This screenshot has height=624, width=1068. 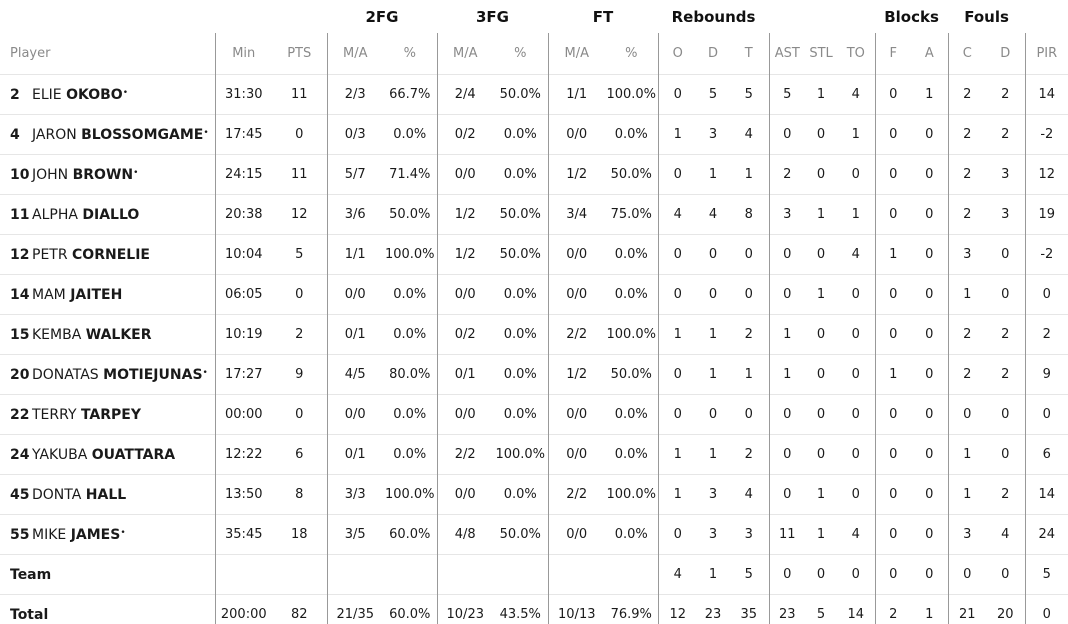 What do you see at coordinates (30, 53) in the screenshot?
I see `col-header-player: Player` at bounding box center [30, 53].